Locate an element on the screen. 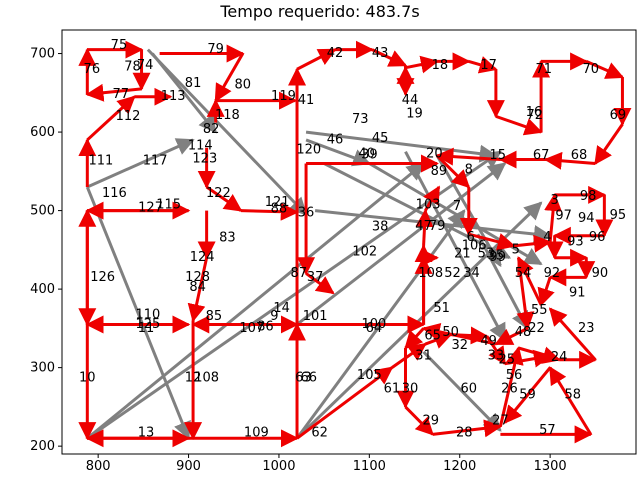 This screenshot has width=640, height=480. plot-title: Tempo requerido: 483.7s is located at coordinates (320, 11).